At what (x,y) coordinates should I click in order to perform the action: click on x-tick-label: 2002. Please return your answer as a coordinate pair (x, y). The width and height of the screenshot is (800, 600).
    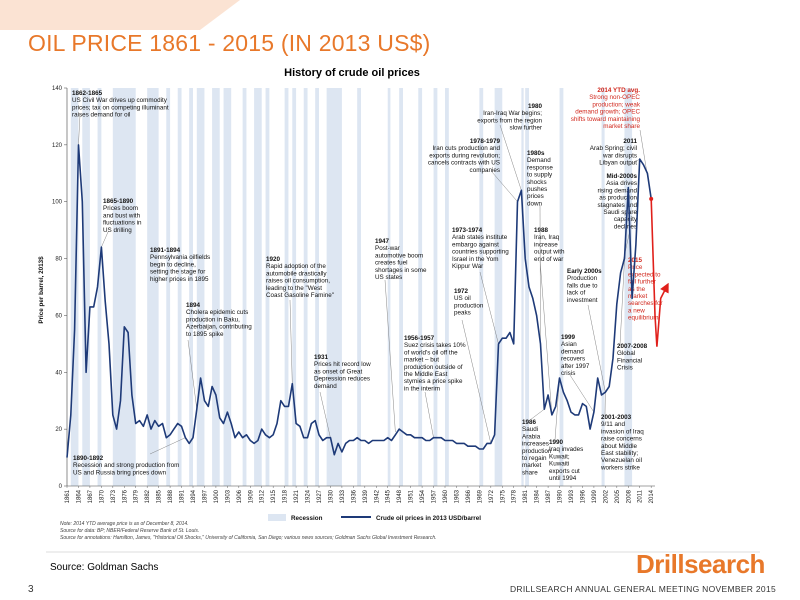
    Looking at the image, I should click on (606, 496).